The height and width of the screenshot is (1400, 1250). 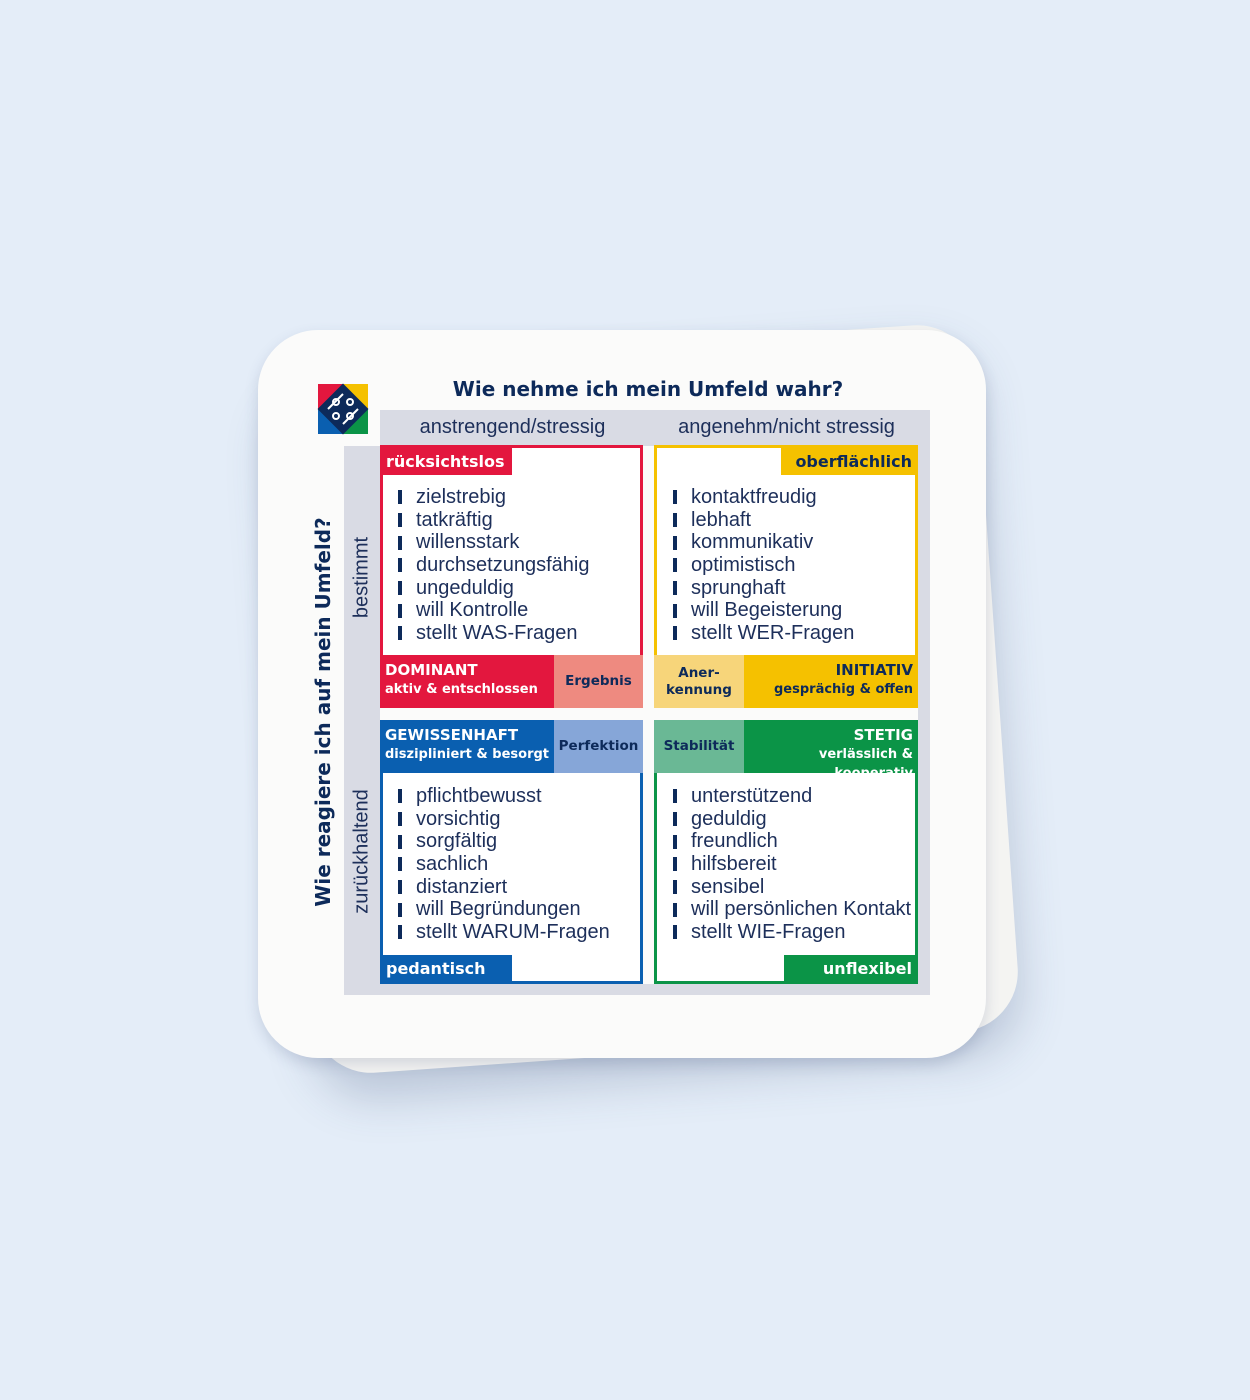 I want to click on list-item: vorsichtig, so click(x=504, y=819).